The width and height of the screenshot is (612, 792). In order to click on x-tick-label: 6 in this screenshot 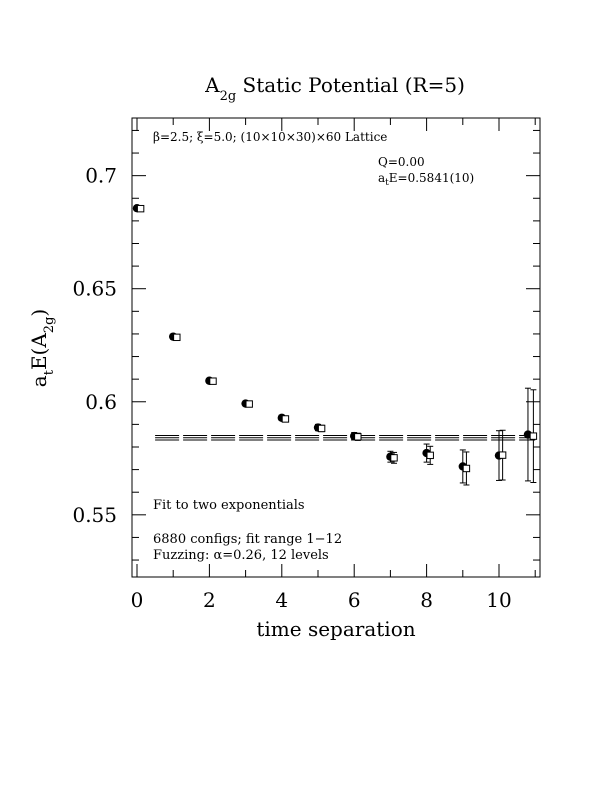, I will do `click(354, 600)`.